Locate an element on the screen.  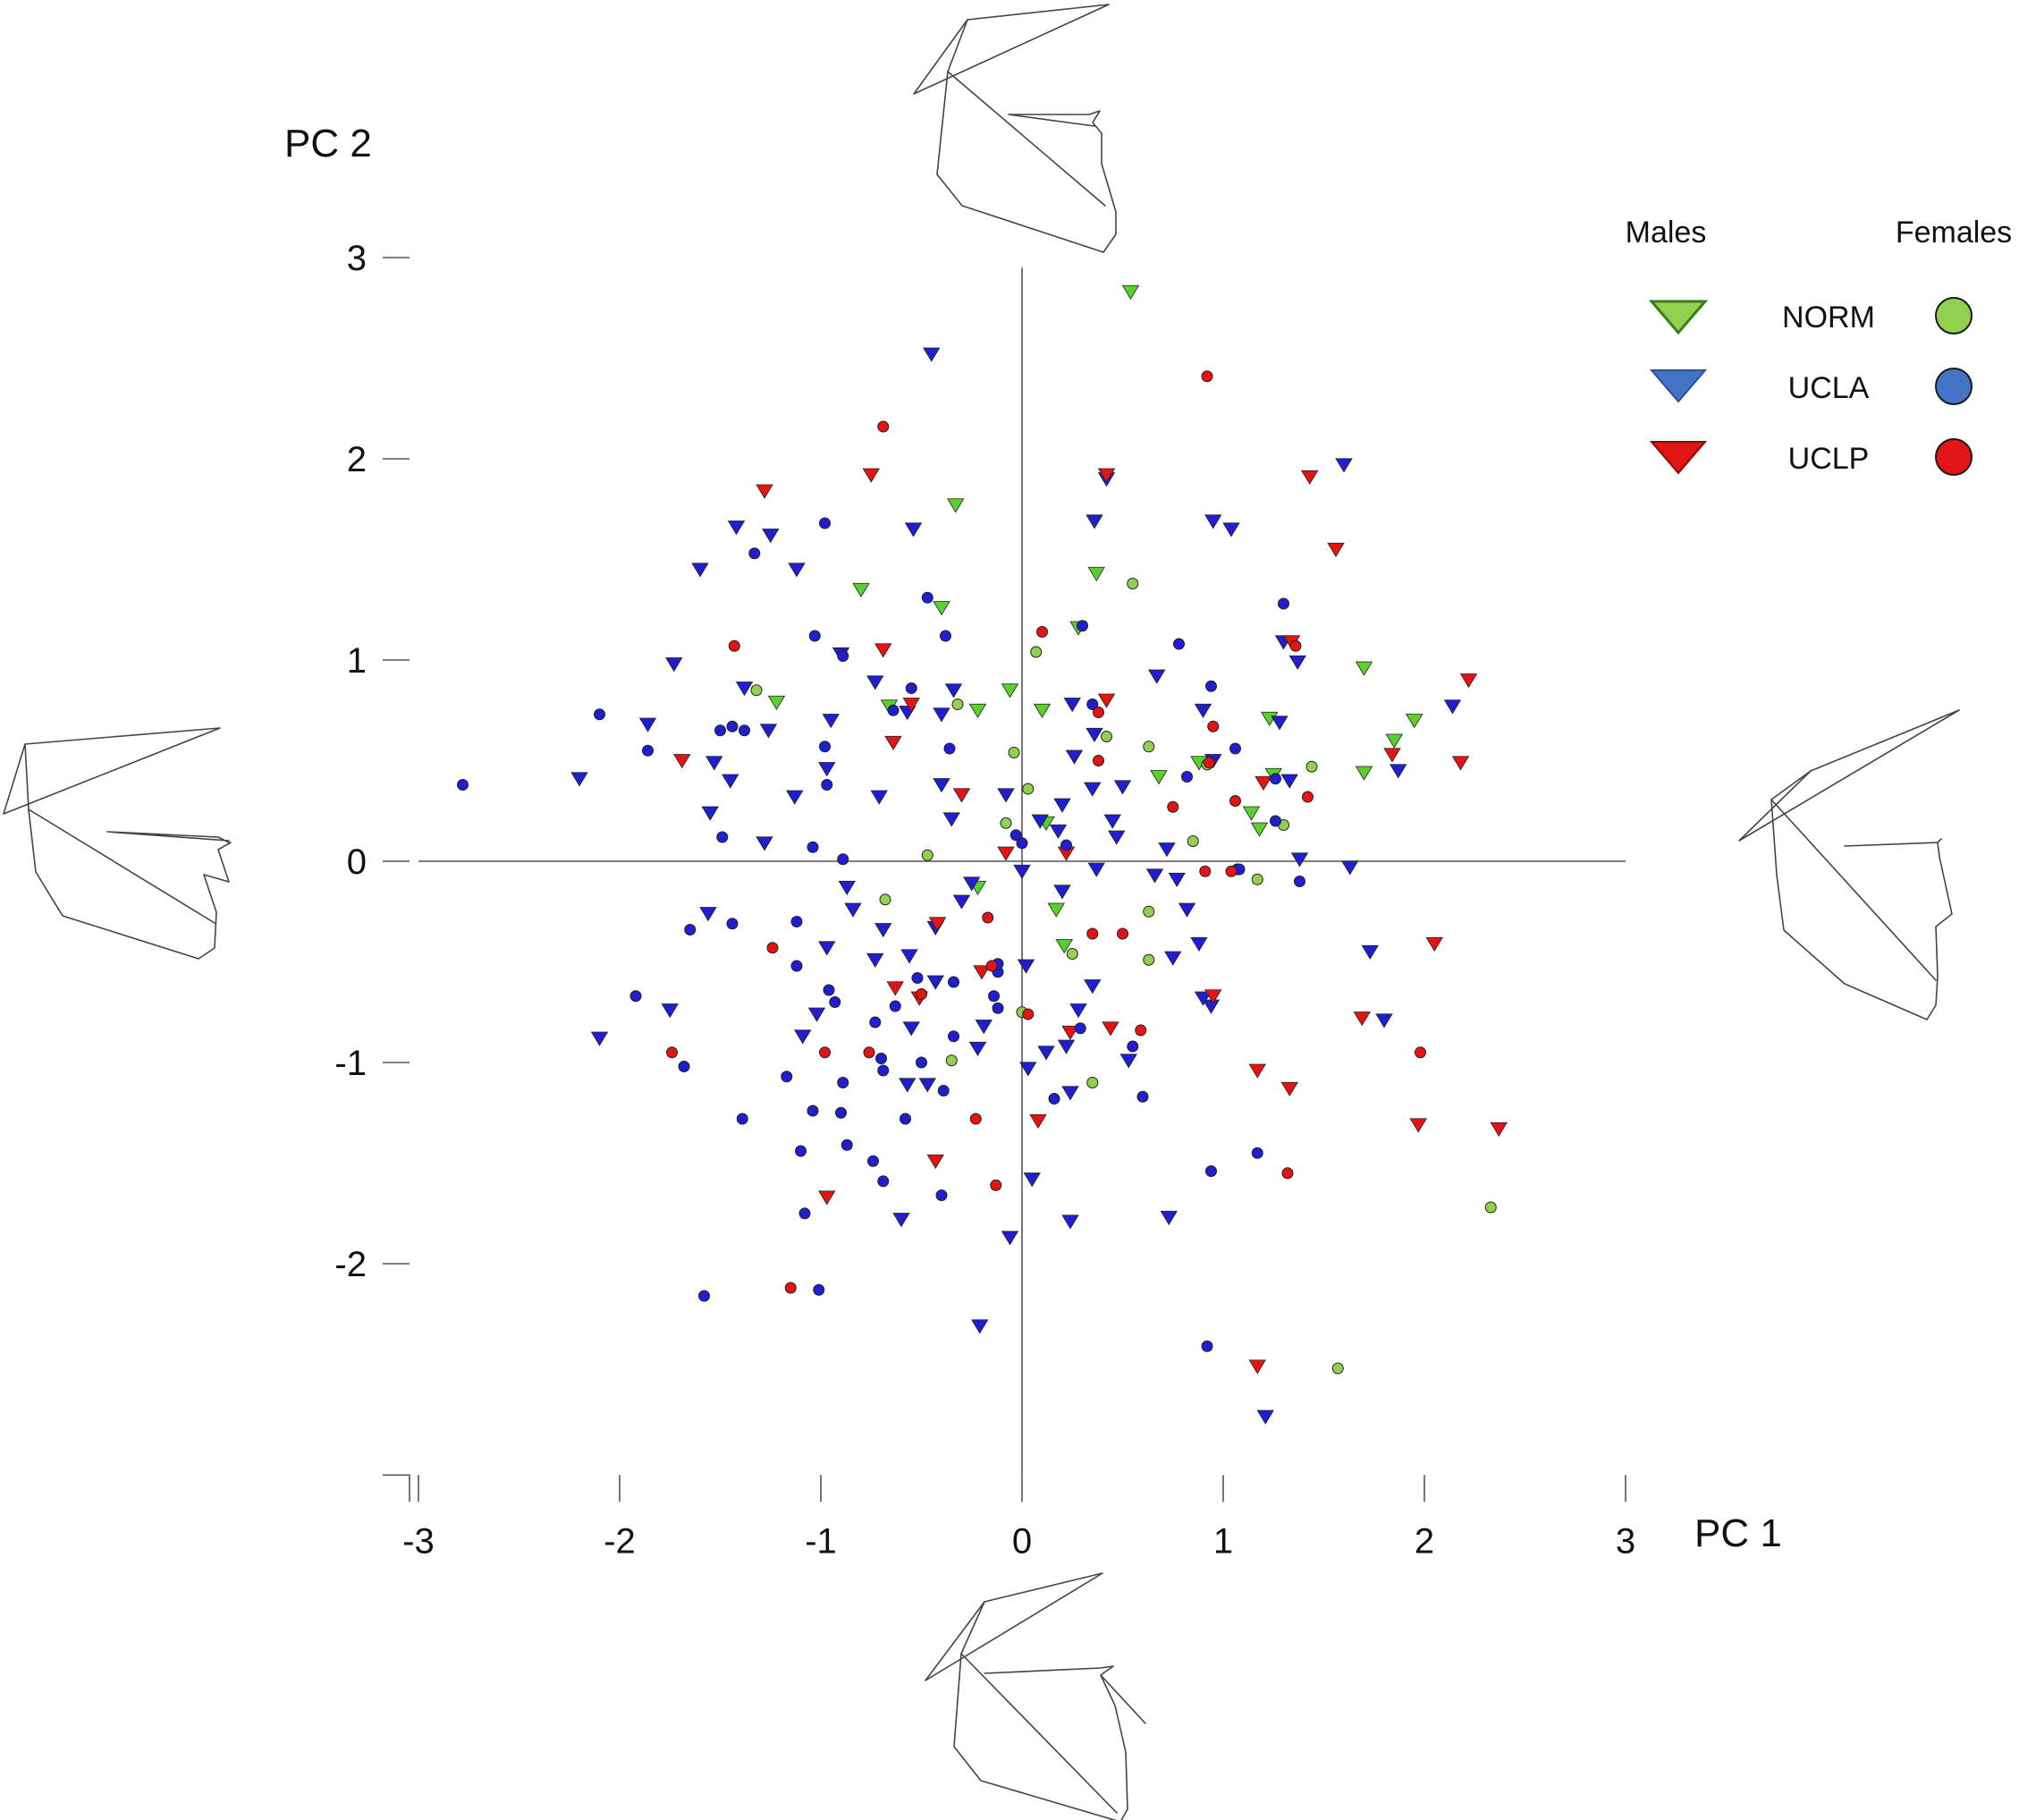
shape-outline-bottom is located at coordinates (1035, 1696).